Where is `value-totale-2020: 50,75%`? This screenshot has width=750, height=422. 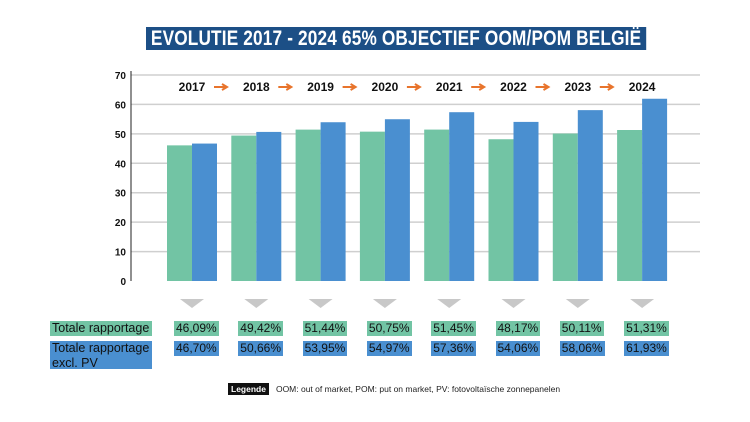
value-totale-2020: 50,75% is located at coordinates (389, 328).